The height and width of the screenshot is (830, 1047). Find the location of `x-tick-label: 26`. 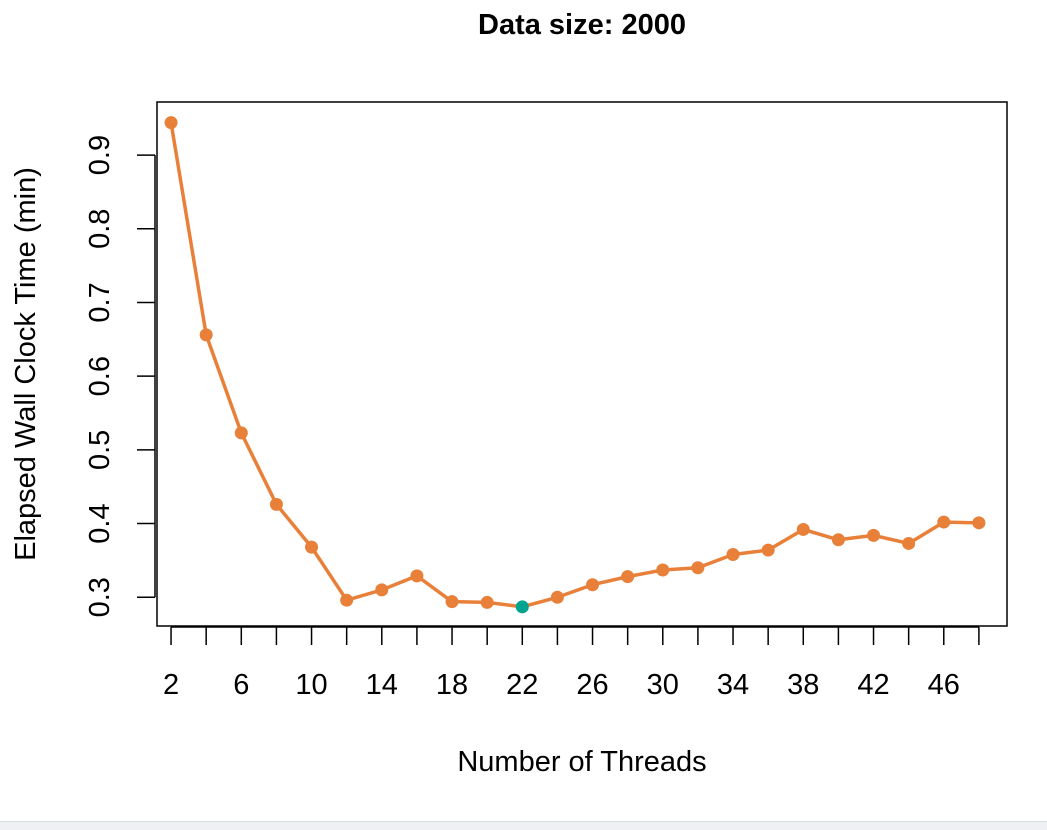

x-tick-label: 26 is located at coordinates (592, 685).